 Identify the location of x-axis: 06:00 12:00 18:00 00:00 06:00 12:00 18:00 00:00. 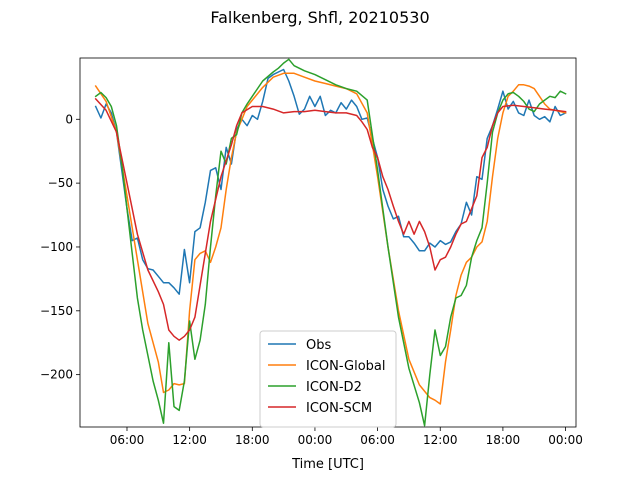
(346, 437).